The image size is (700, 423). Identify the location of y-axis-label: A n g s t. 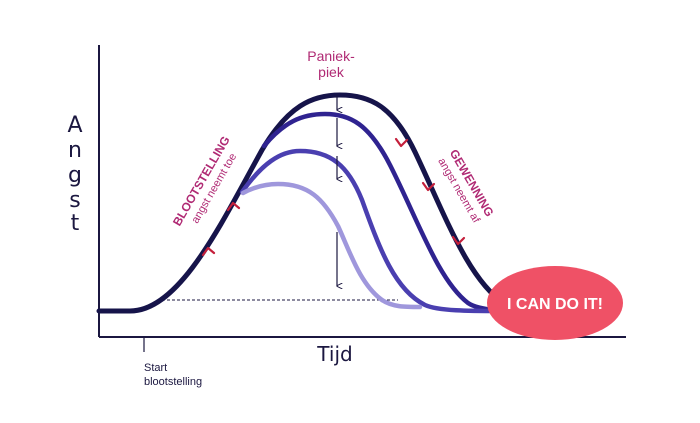
(74, 174).